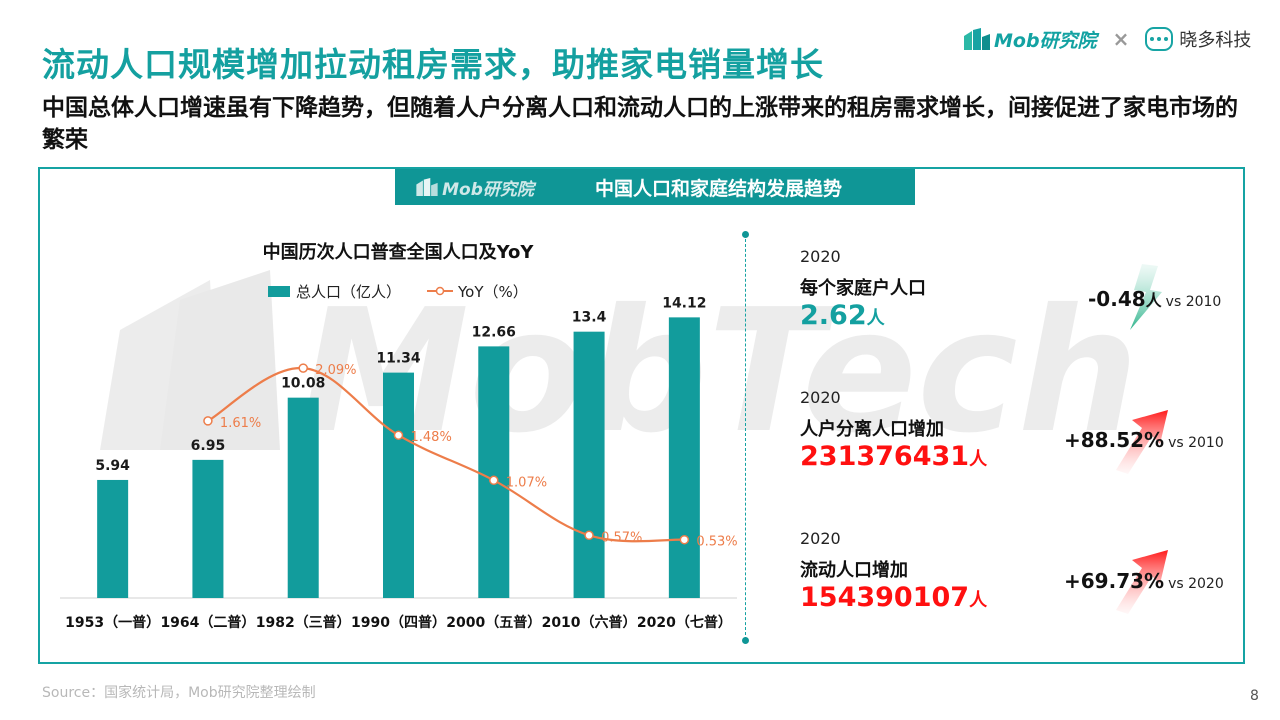 The image size is (1280, 720). Describe the element at coordinates (1254, 696) in the screenshot. I see `page-number: 8` at that location.